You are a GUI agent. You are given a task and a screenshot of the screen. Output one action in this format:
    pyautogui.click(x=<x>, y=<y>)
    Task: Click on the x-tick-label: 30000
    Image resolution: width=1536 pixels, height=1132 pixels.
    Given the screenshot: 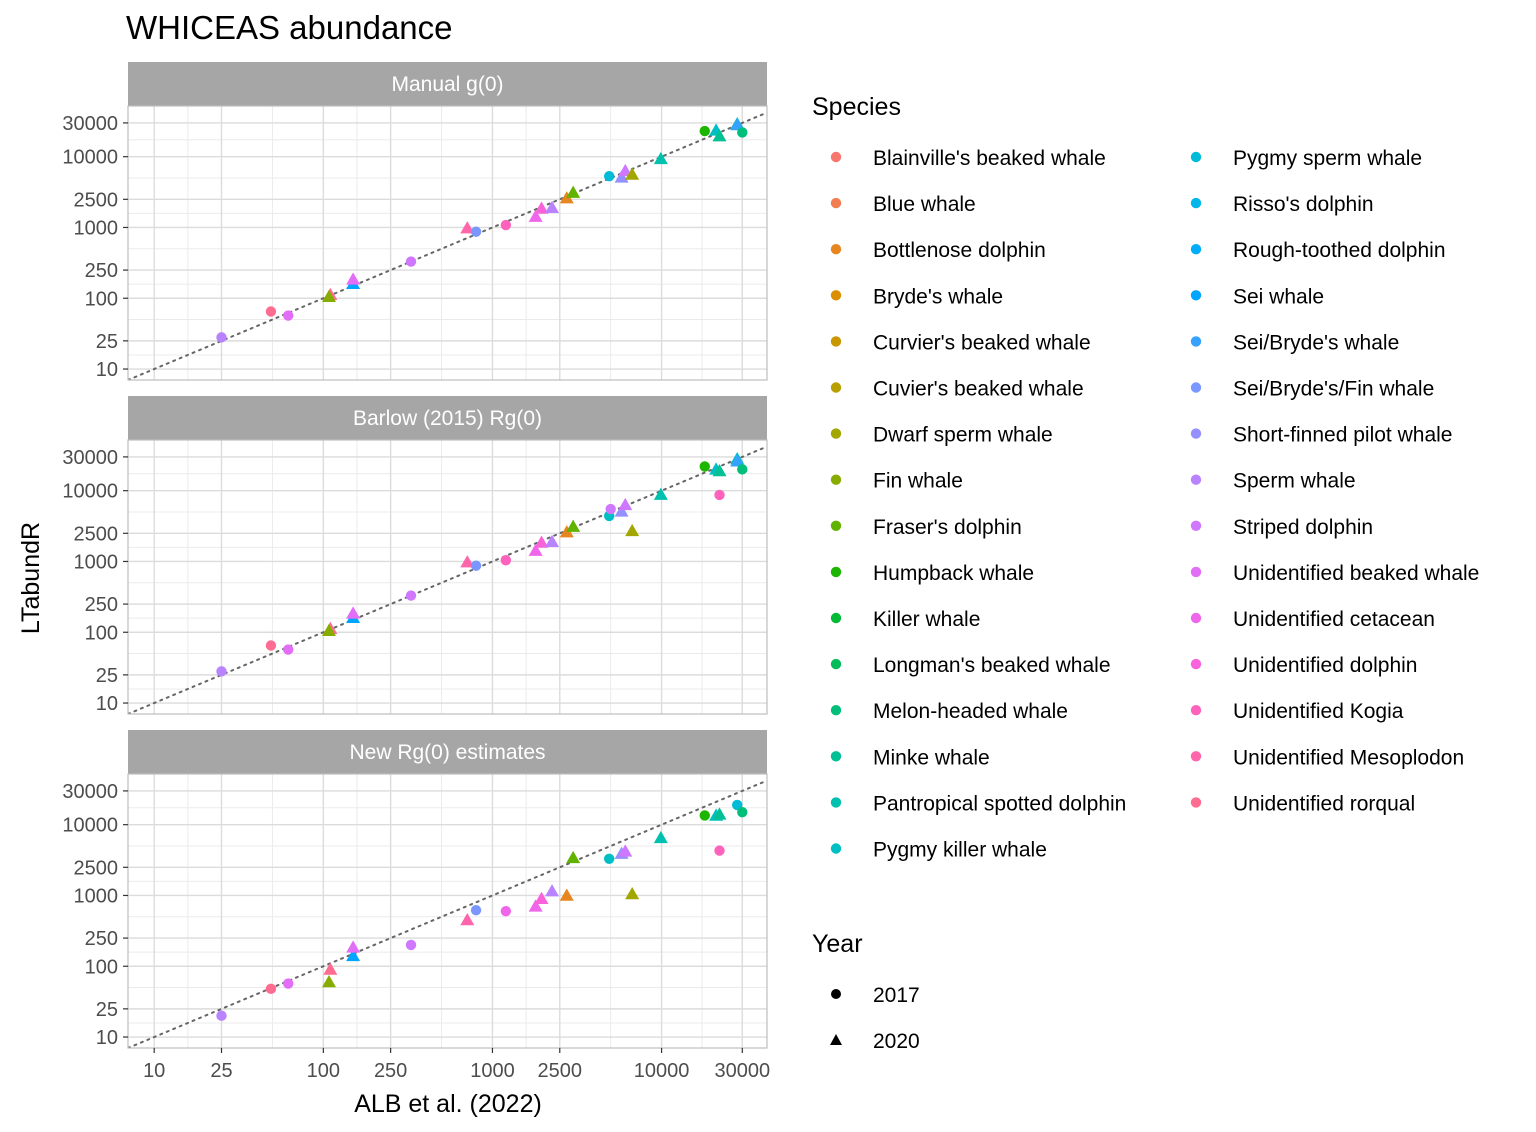 What is the action you would take?
    pyautogui.click(x=742, y=1071)
    